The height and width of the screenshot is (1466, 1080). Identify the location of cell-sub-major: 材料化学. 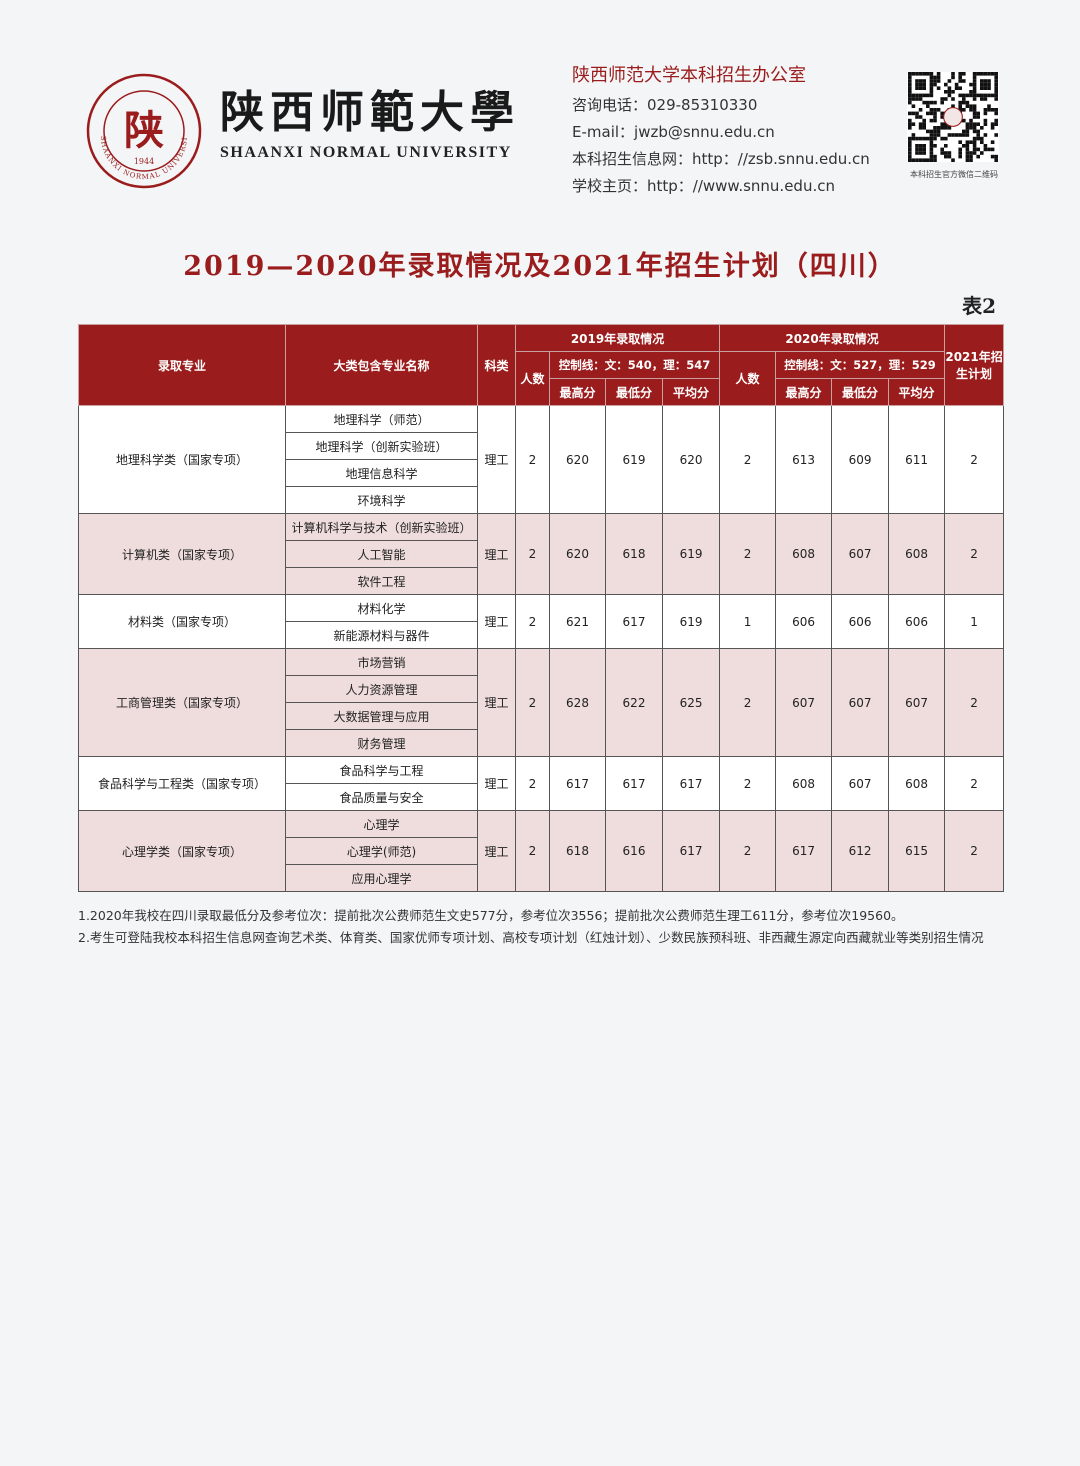
(381, 608).